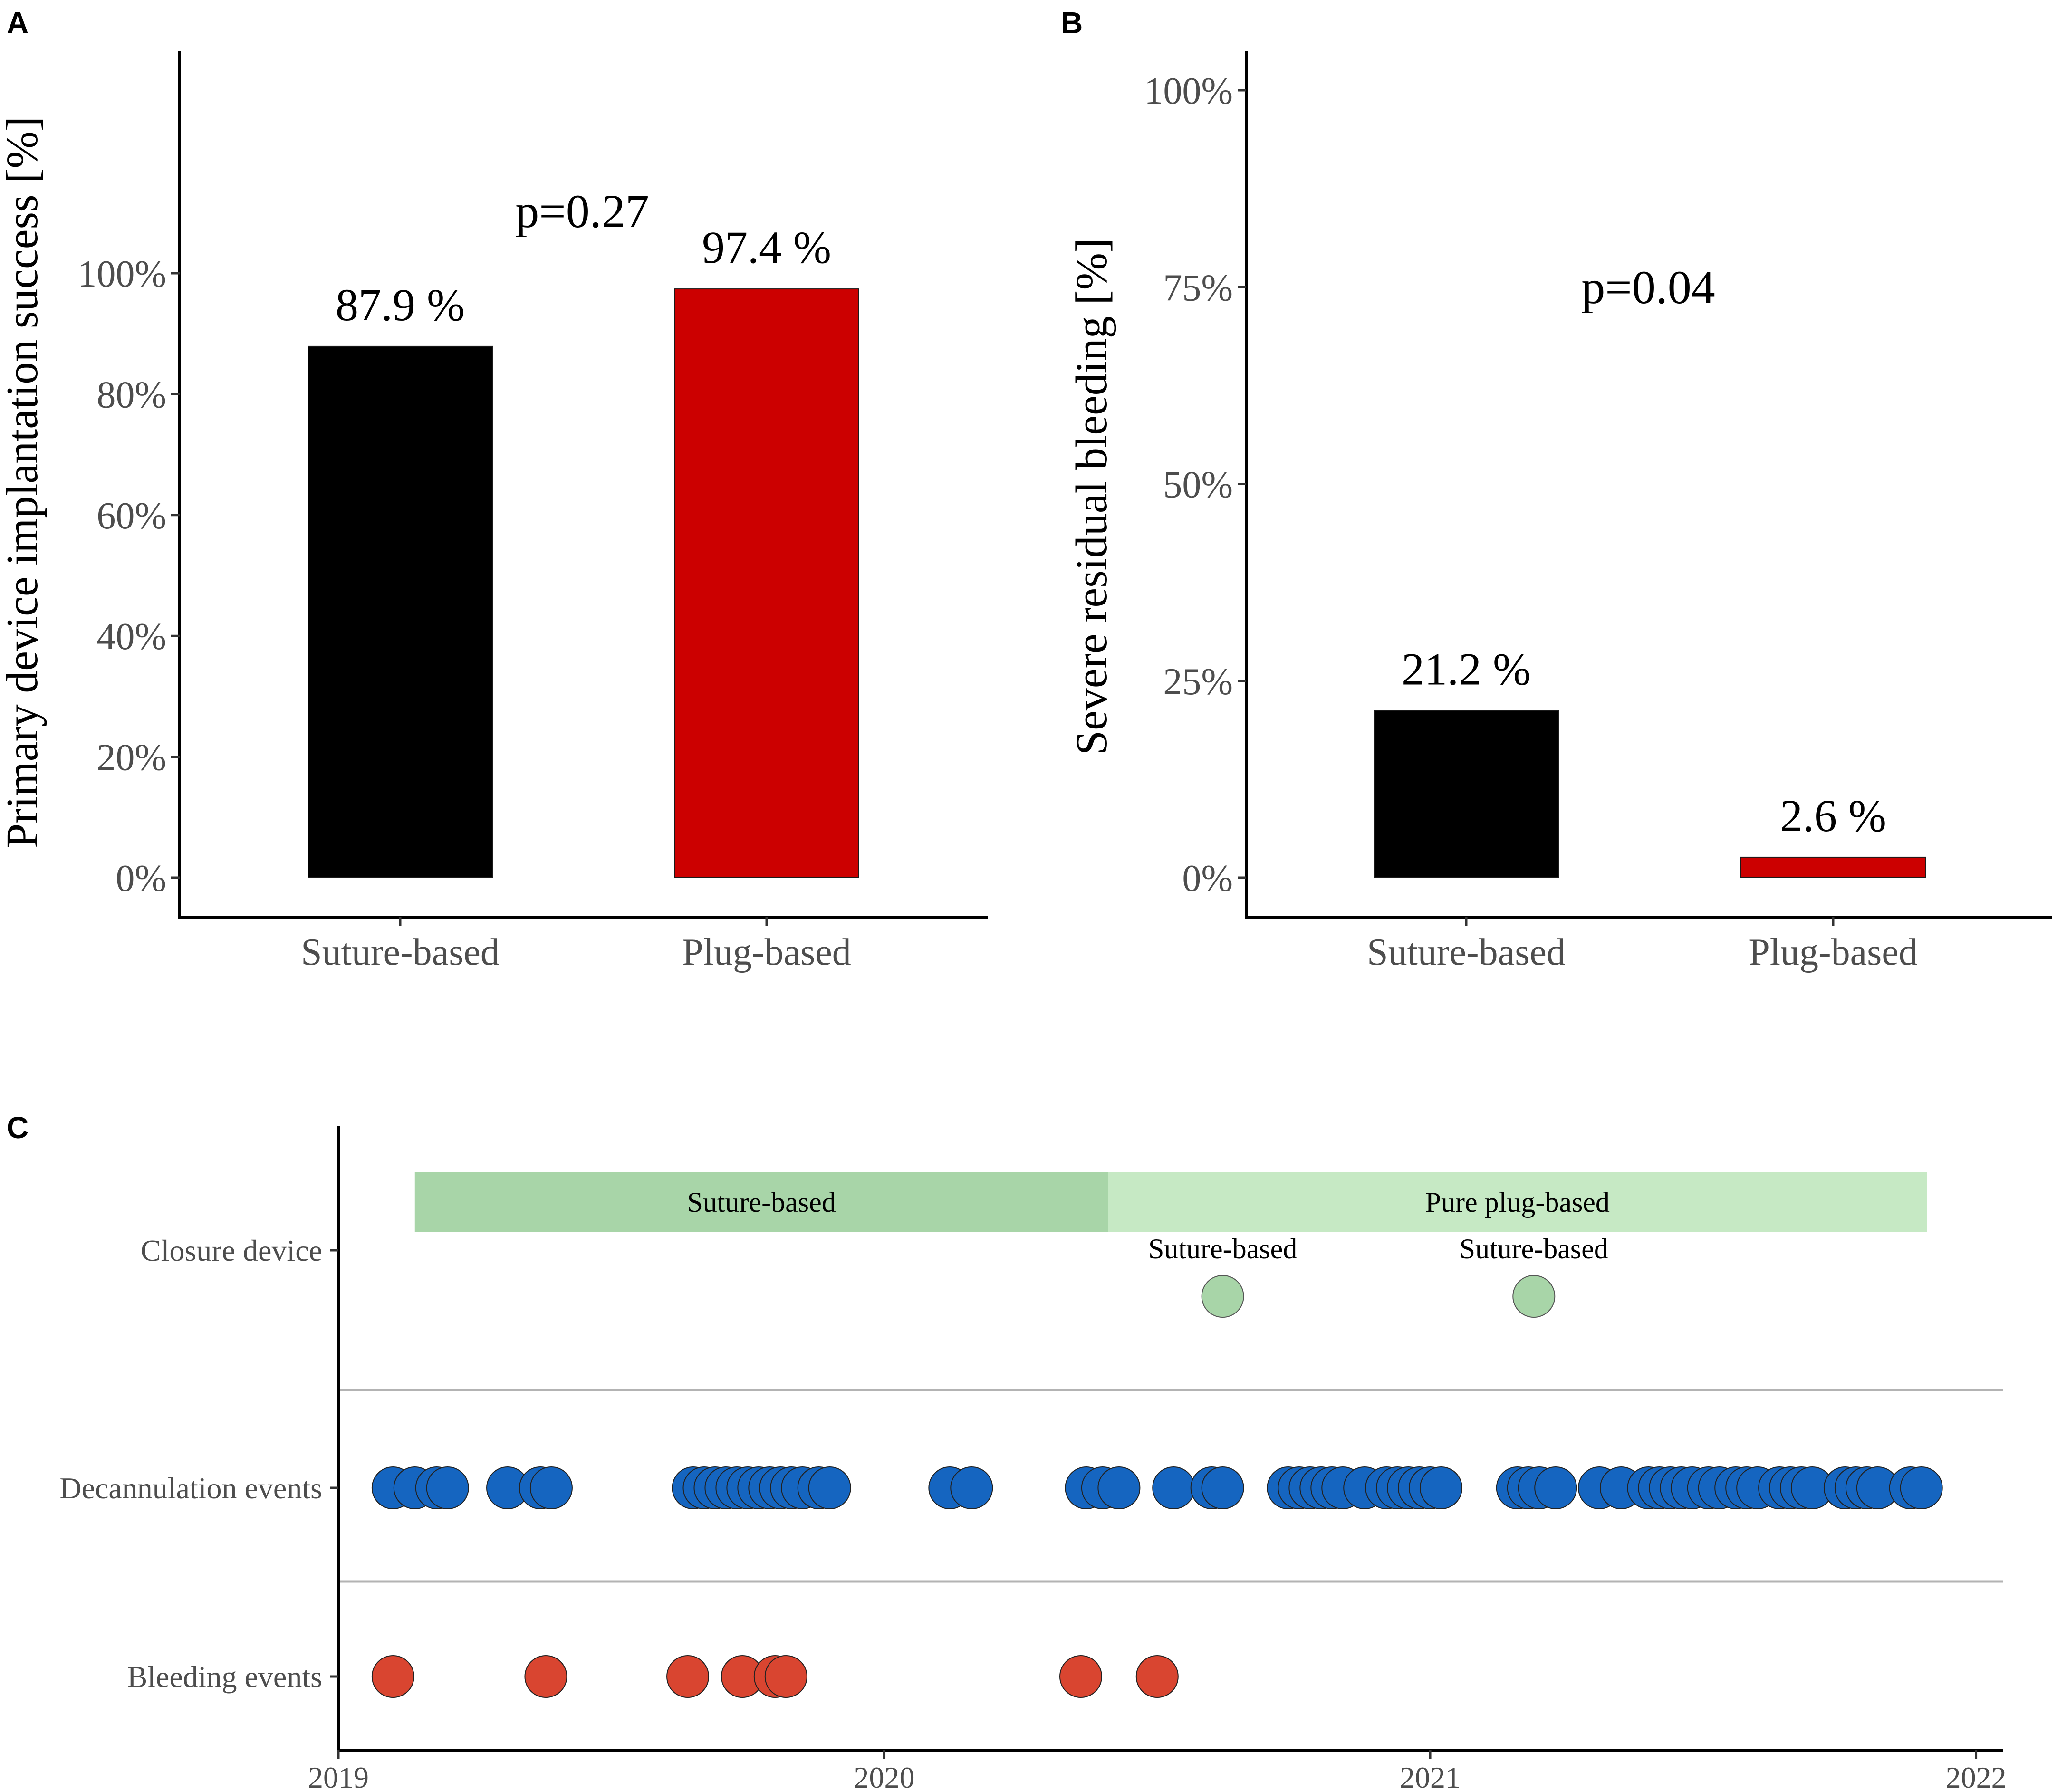 Image resolution: width=2057 pixels, height=1792 pixels. I want to click on panel-c-x-ticks: 2019 2020 2021 2022, so click(1157, 1771).